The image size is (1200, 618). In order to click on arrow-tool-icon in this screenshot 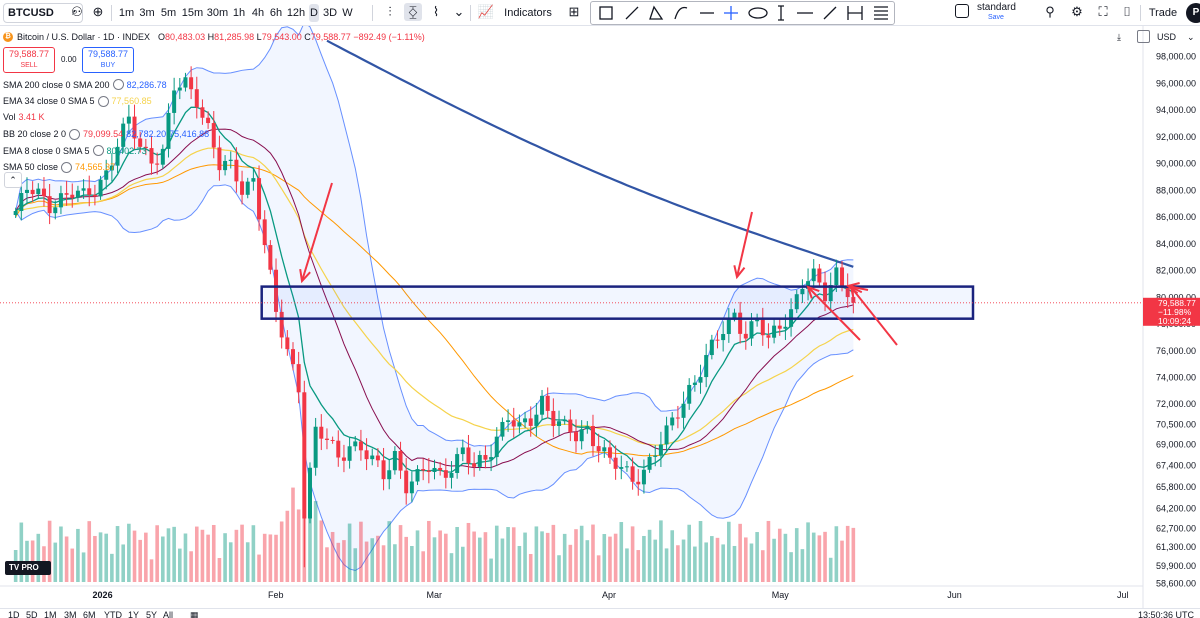, I will do `click(830, 13)`.